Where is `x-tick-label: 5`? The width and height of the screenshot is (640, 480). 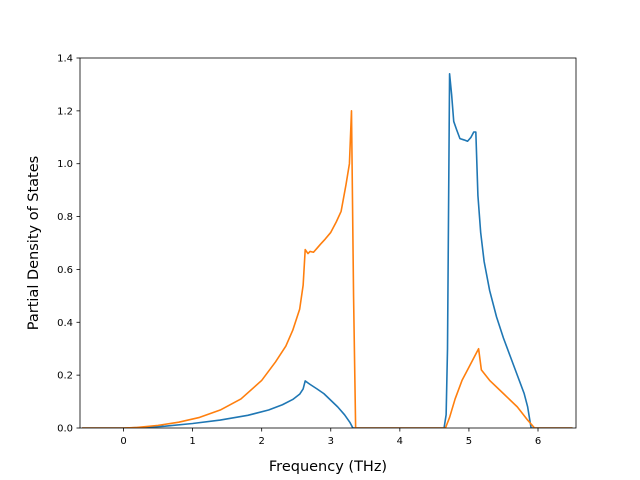
x-tick-label: 5 is located at coordinates (469, 441).